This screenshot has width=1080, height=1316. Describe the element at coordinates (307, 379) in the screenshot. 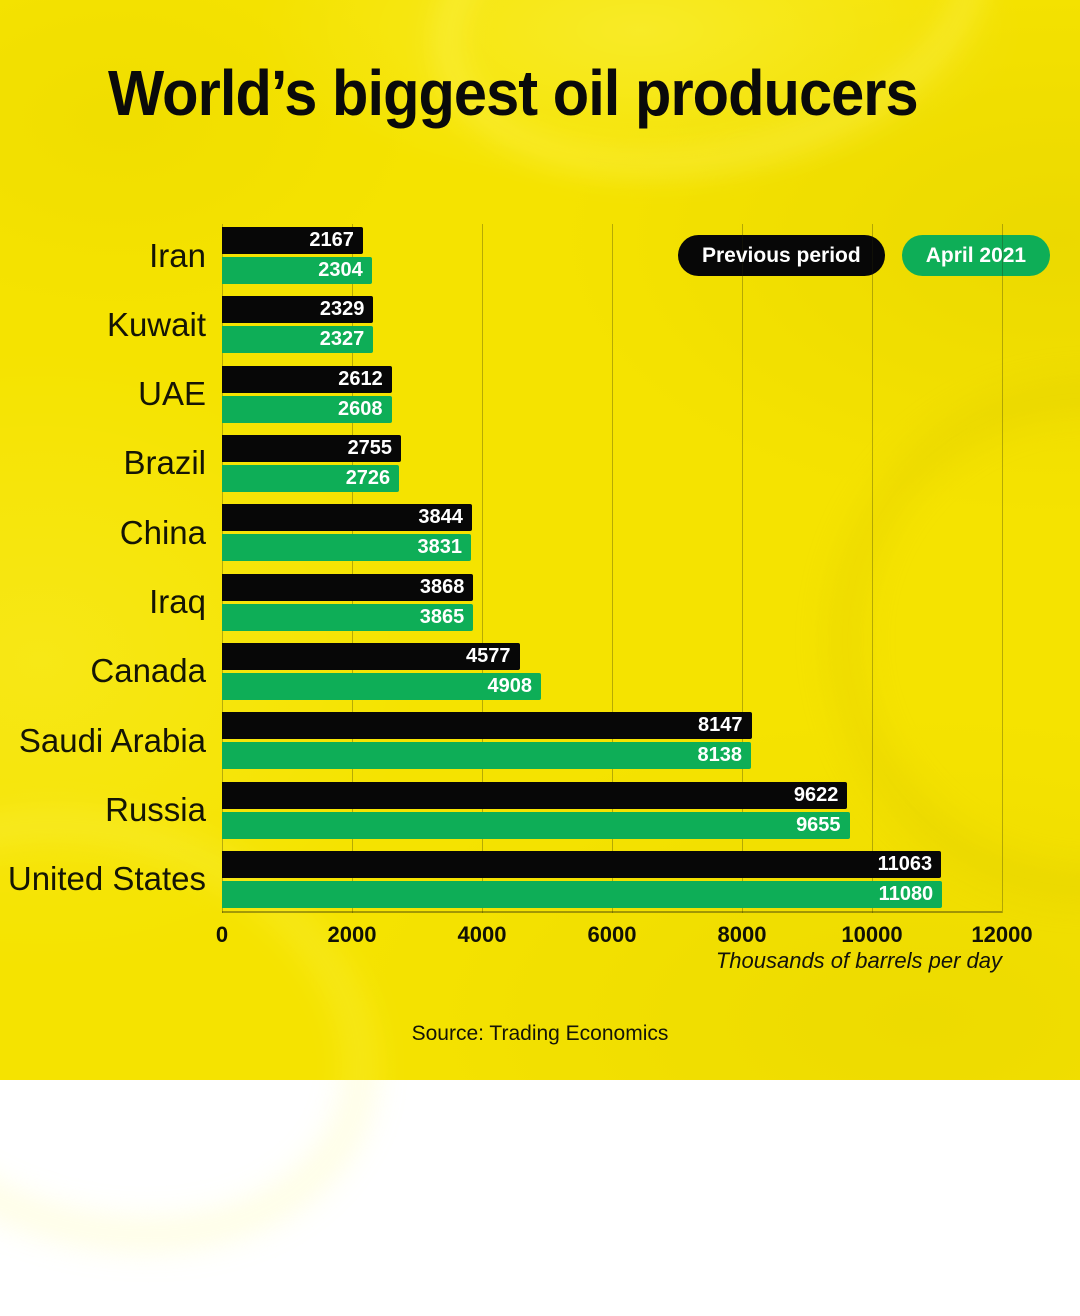

I see `bar-previous-period-uae: 2612` at that location.